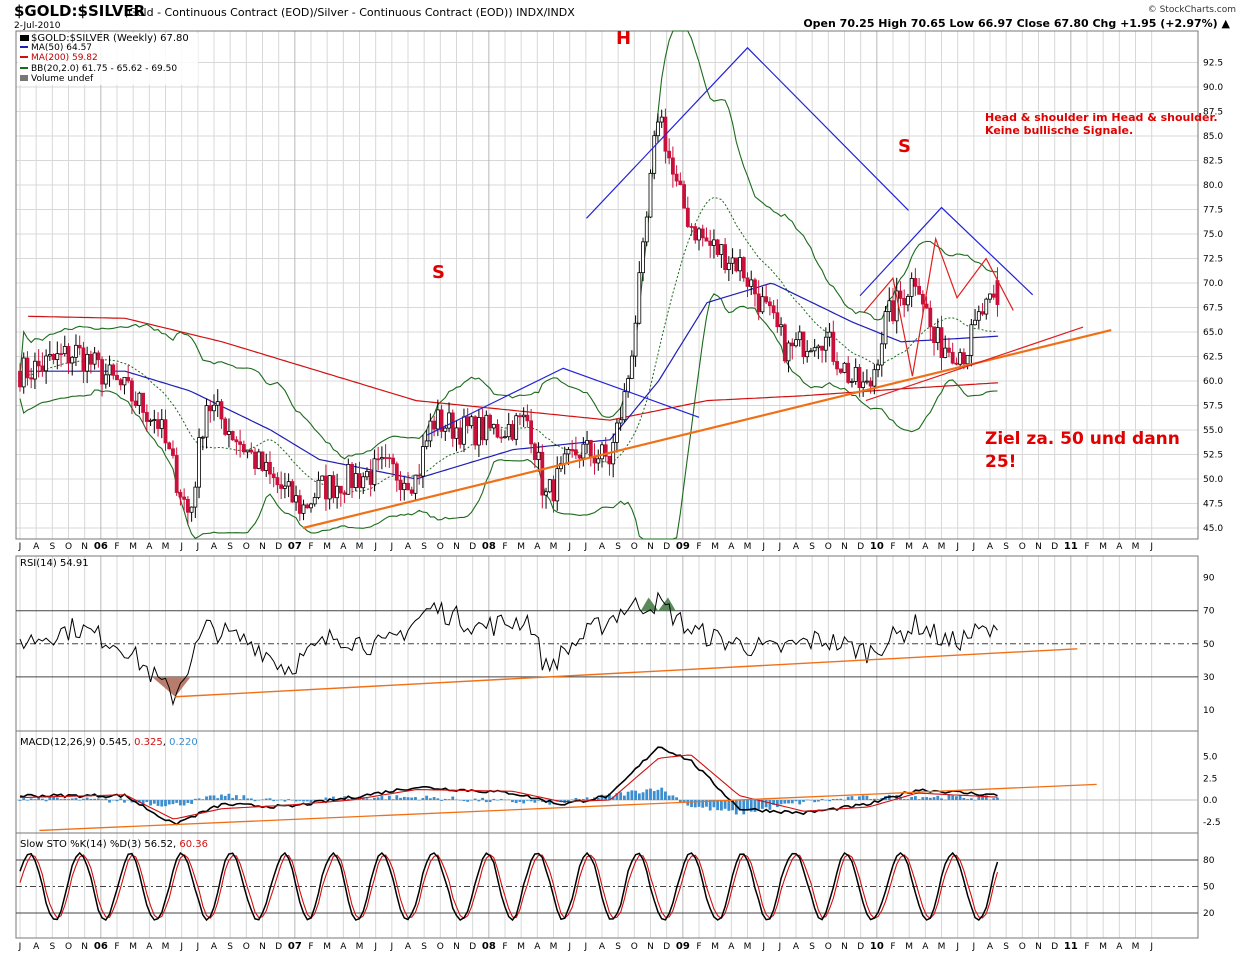 The height and width of the screenshot is (959, 1240). I want to click on macd-plot, so click(607, 789).